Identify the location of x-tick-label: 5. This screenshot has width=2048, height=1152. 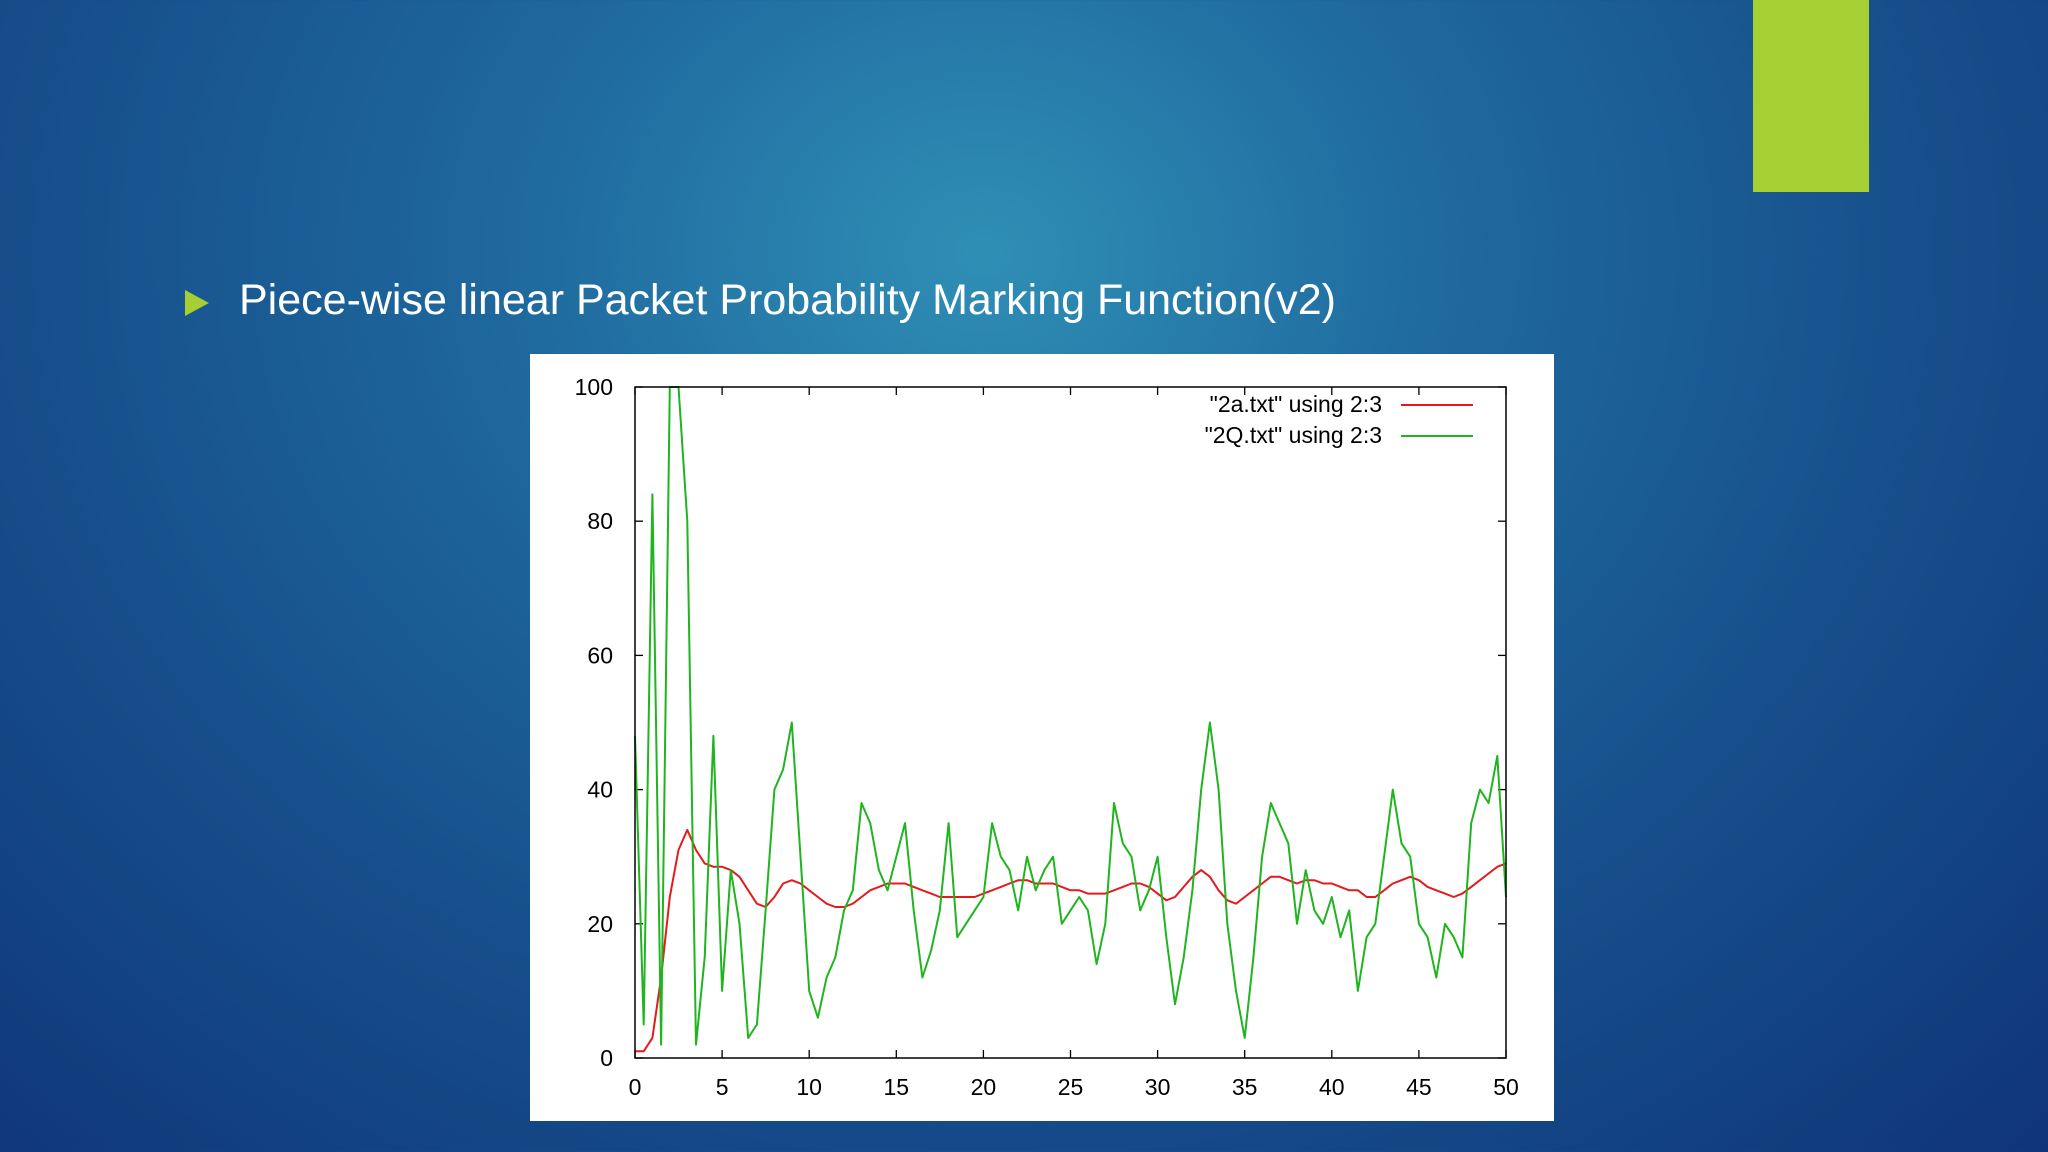
(722, 1087).